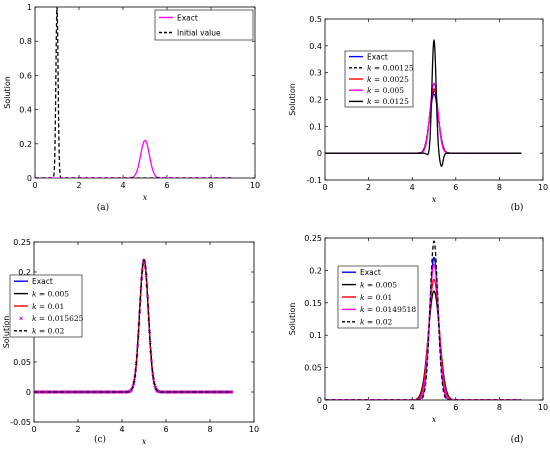  What do you see at coordinates (134, 158) in the screenshot?
I see `series-exact` at bounding box center [134, 158].